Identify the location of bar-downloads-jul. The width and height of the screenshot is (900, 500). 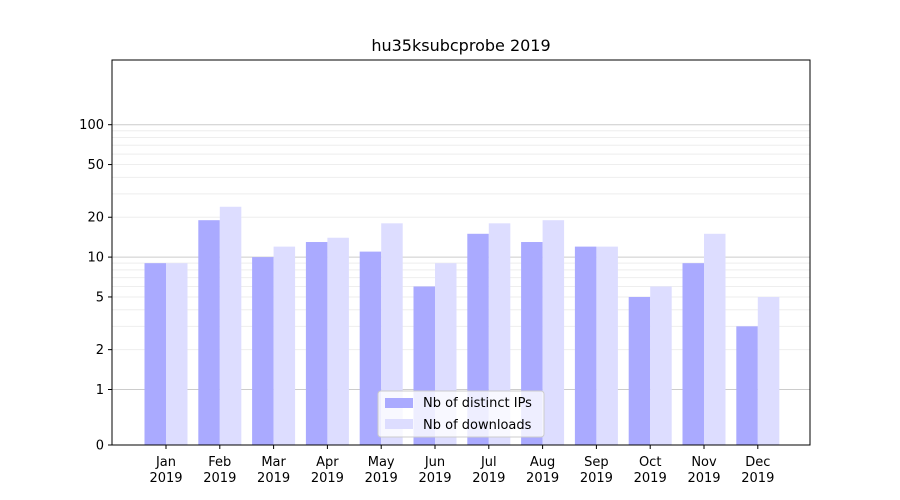
(499, 334).